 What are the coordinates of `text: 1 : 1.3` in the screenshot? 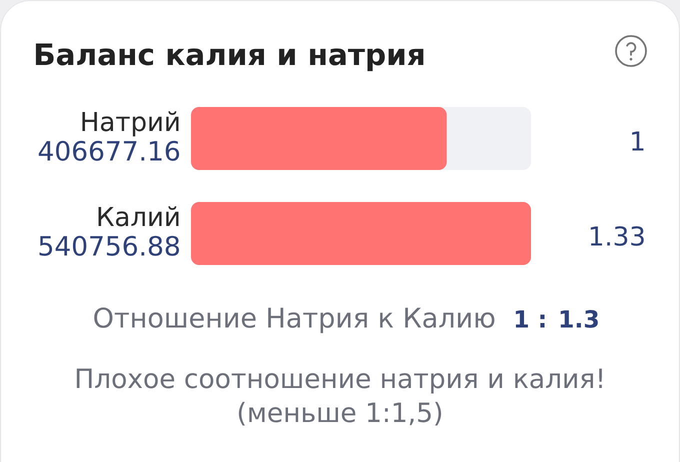 It's located at (557, 319).